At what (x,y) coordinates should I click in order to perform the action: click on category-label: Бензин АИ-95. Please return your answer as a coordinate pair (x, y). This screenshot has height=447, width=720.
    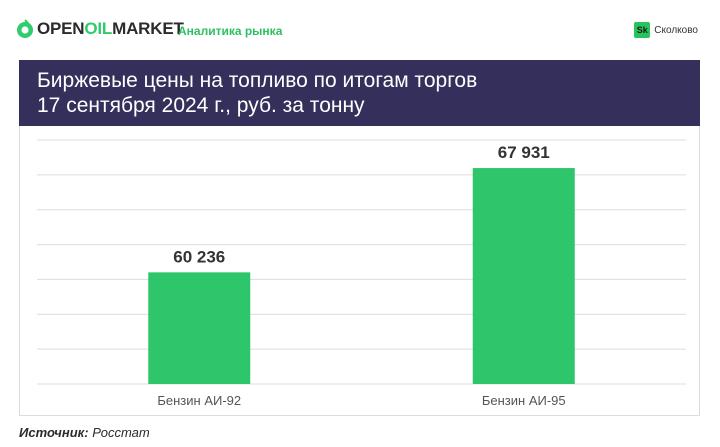
    Looking at the image, I should click on (524, 400).